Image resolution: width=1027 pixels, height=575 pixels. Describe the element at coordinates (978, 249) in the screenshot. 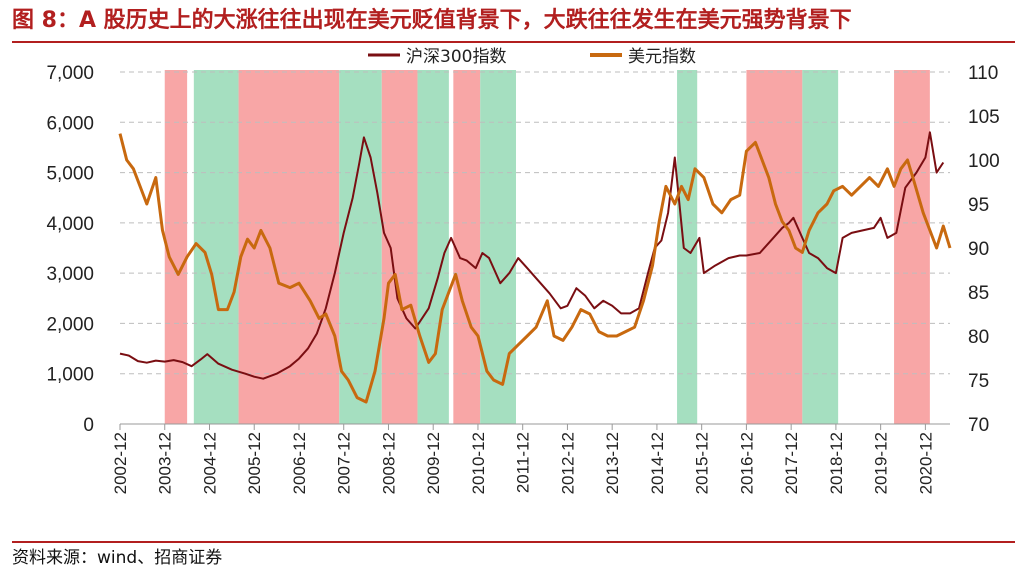

I see `right-tick-label: 90` at that location.